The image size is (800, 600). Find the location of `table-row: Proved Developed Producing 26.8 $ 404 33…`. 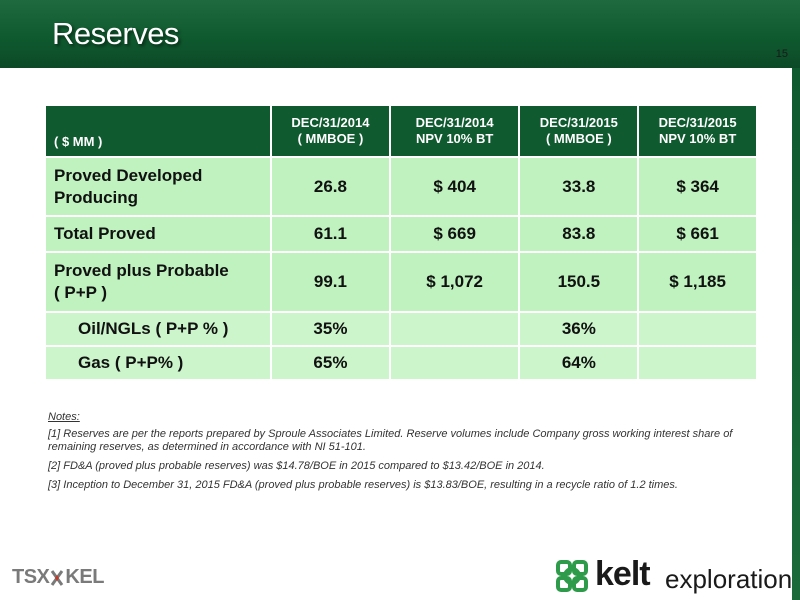

table-row: Proved Developed Producing 26.8 $ 404 33… is located at coordinates (401, 186).